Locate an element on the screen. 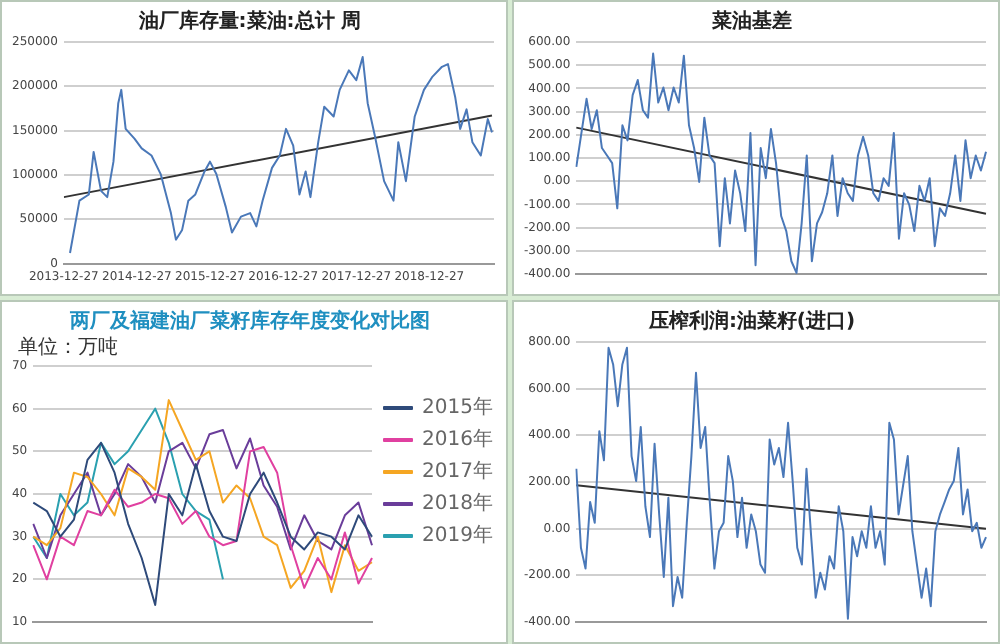 The height and width of the screenshot is (644, 1000). chart-title: 压榨利润:油菜籽(进口) is located at coordinates (751, 321).